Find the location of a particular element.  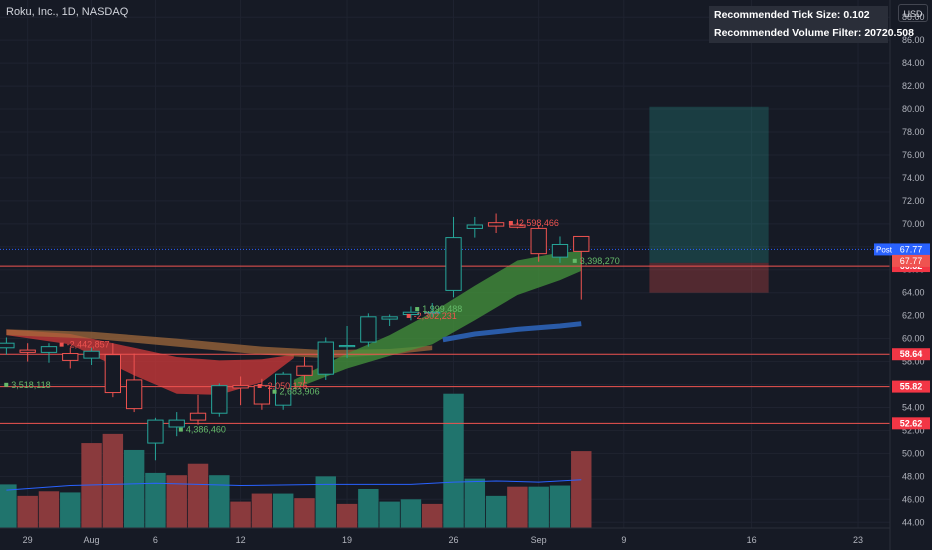

volume-annotation: -2,598,466 is located at coordinates (537, 223).